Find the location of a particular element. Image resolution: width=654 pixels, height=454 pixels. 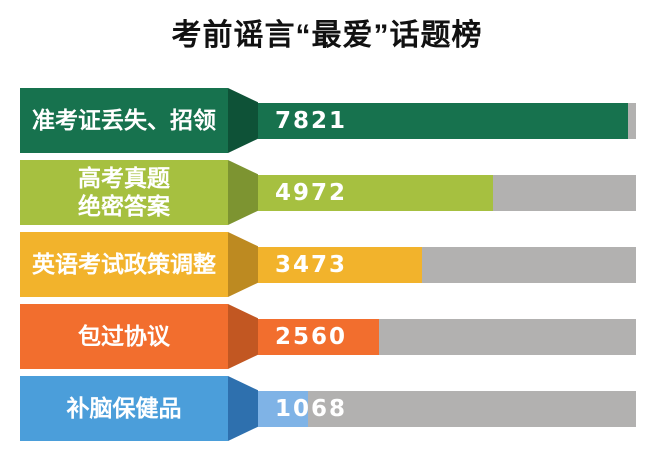

category-label-line: 英语考试政策调整 is located at coordinates (124, 263).